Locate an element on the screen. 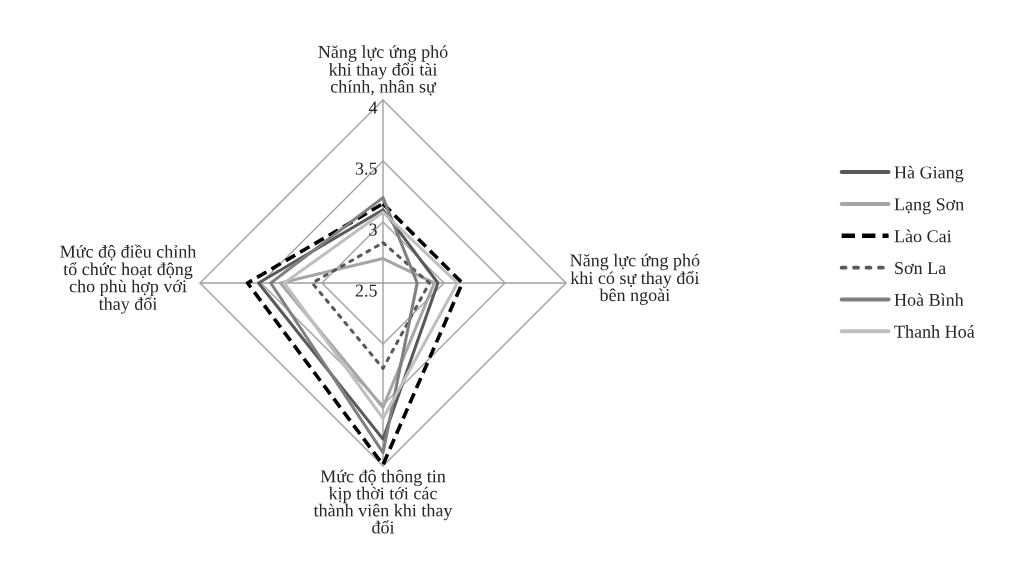  y-tick-label: 2.5 is located at coordinates (366, 290).